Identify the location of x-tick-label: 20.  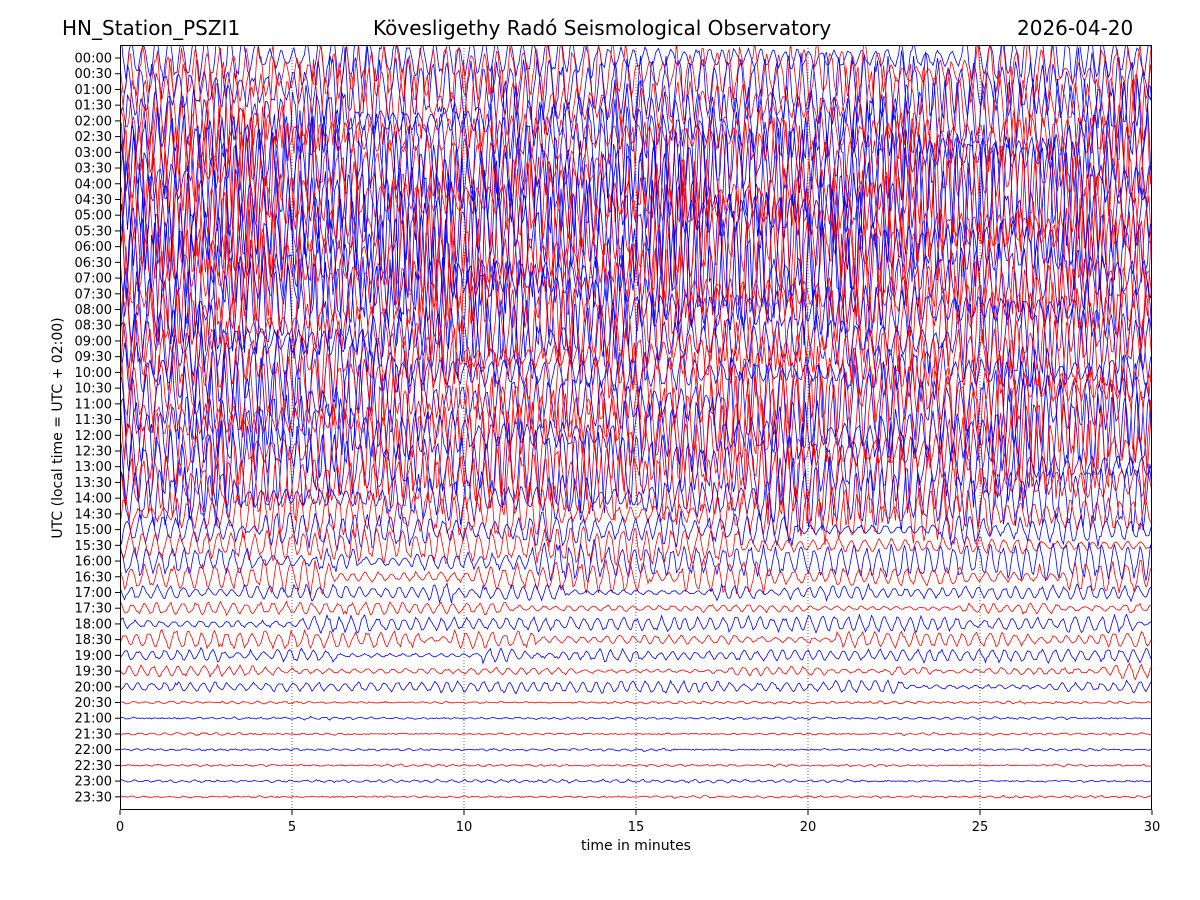
(808, 827).